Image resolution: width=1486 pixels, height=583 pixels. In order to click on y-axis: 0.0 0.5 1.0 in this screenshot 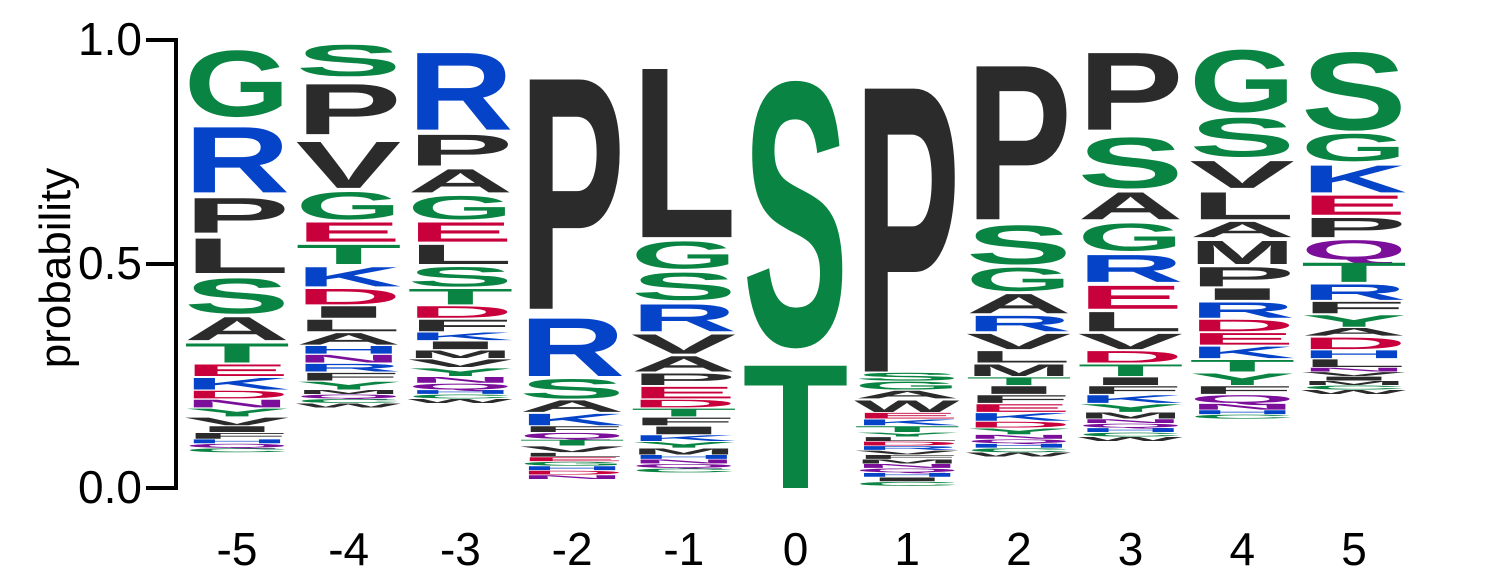, I will do `click(128, 263)`.